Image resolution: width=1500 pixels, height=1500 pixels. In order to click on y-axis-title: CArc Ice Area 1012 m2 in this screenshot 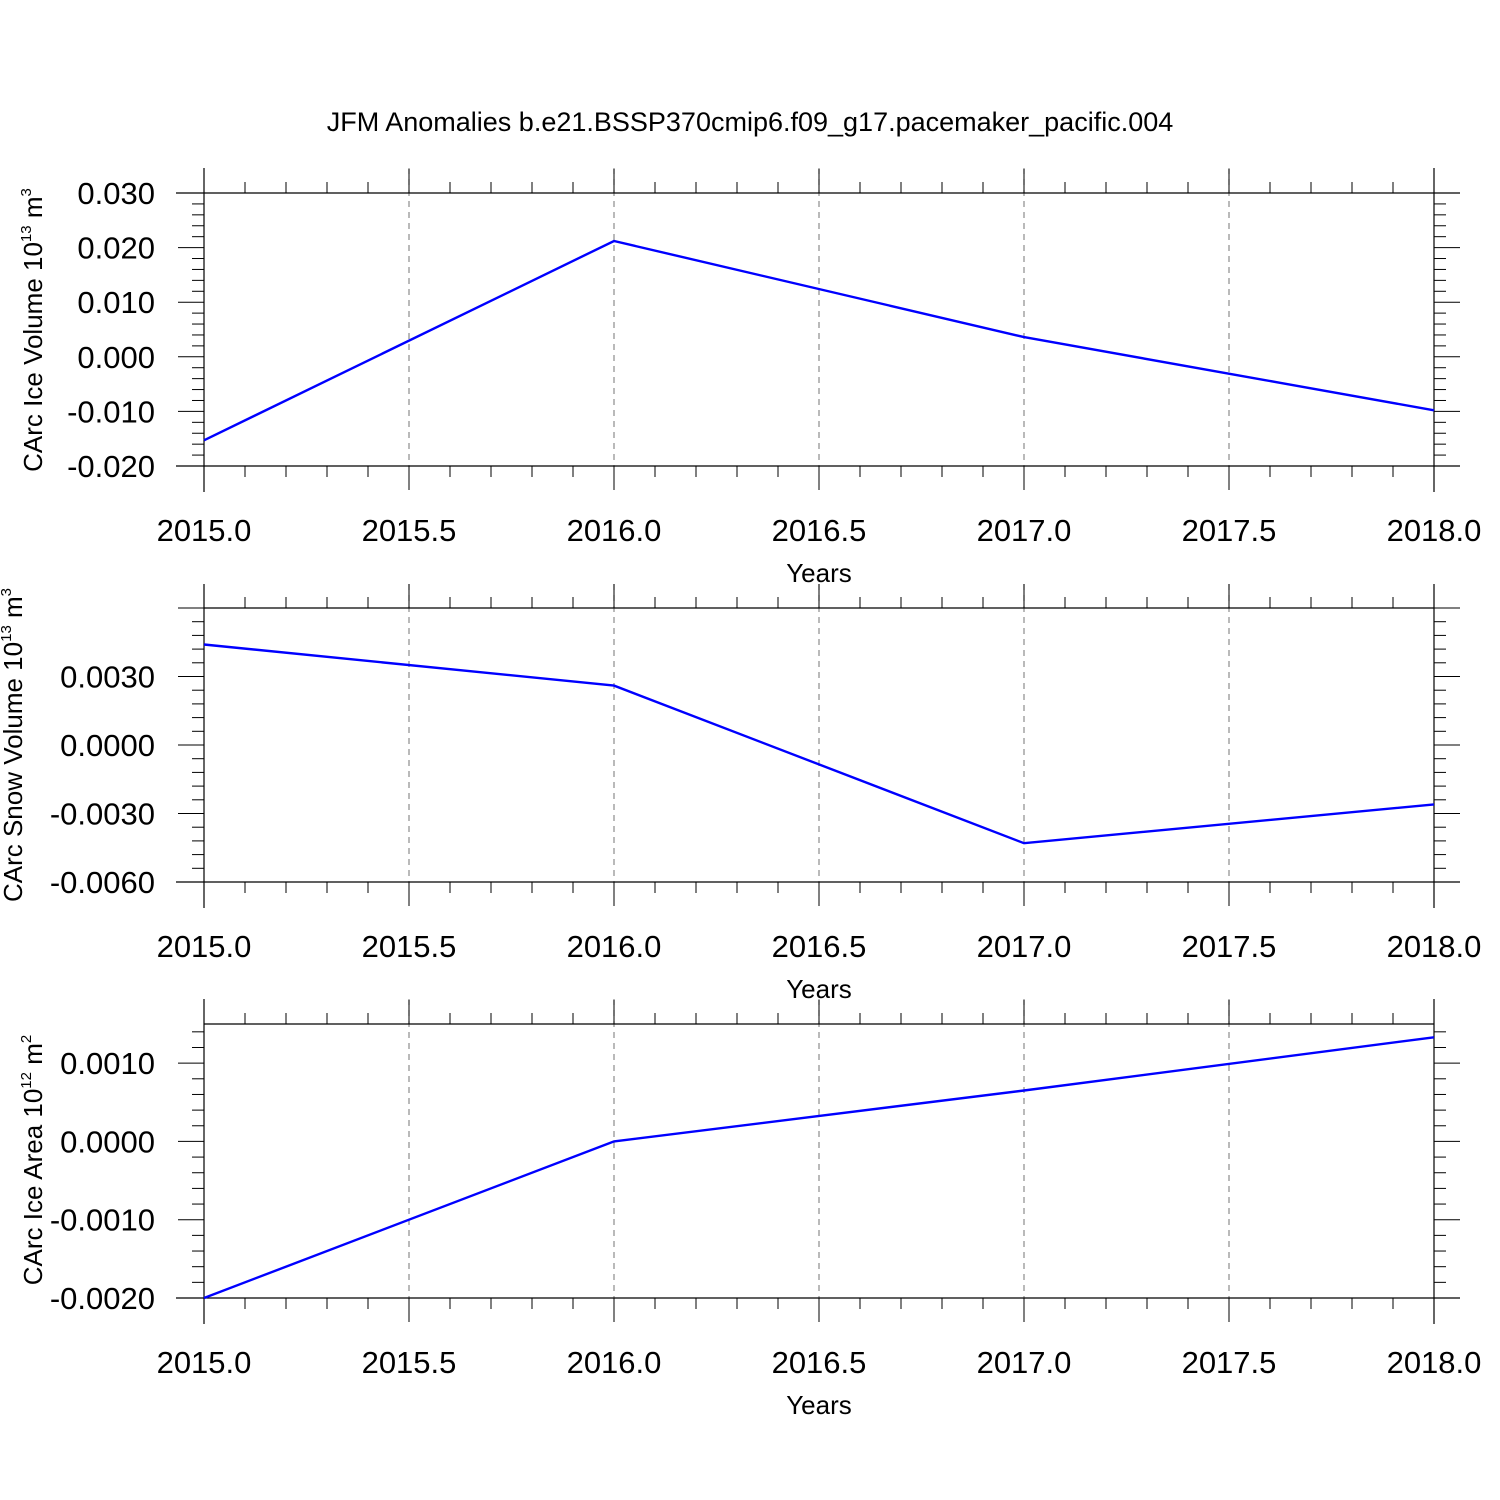, I will do `click(33, 1160)`.